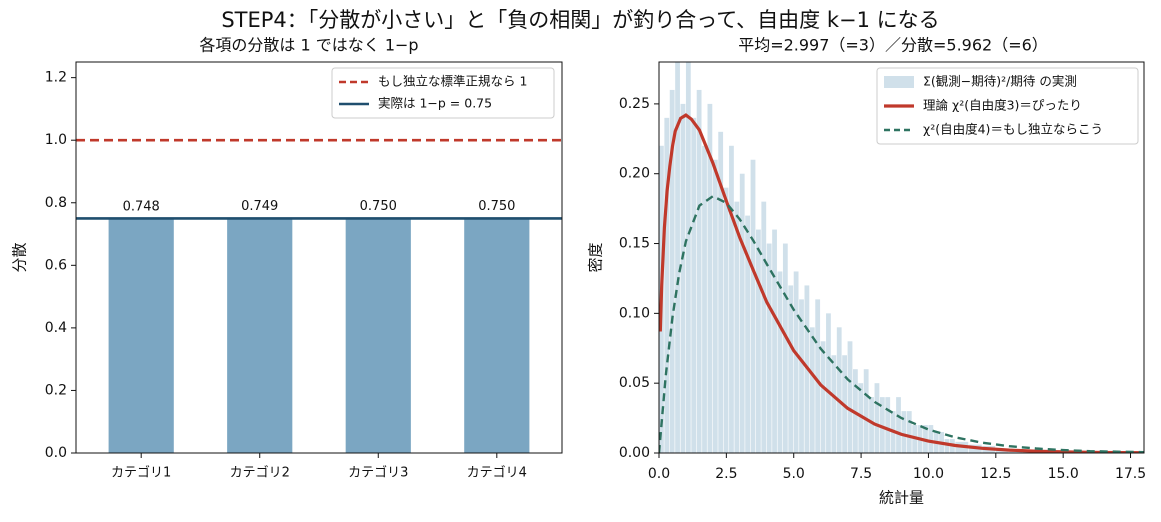 This screenshot has width=1161, height=522. Describe the element at coordinates (452, 81) in the screenshot. I see `legend-label: もし独立な標準正規なら 1` at that location.